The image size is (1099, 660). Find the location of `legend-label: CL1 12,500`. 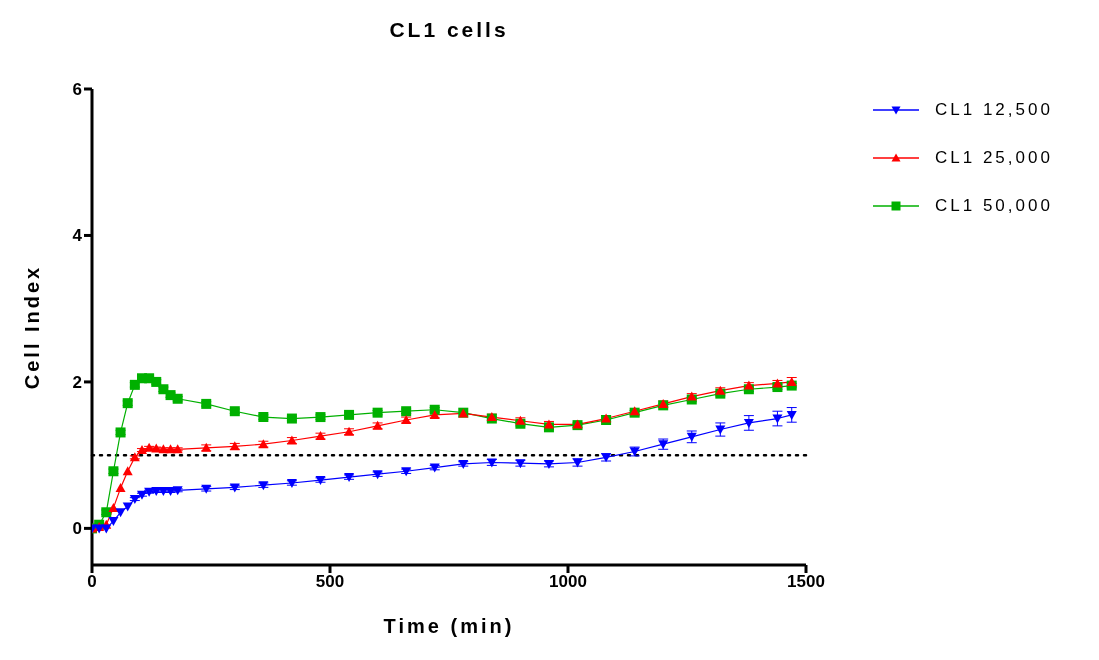

legend-label: CL1 12,500 is located at coordinates (994, 110).